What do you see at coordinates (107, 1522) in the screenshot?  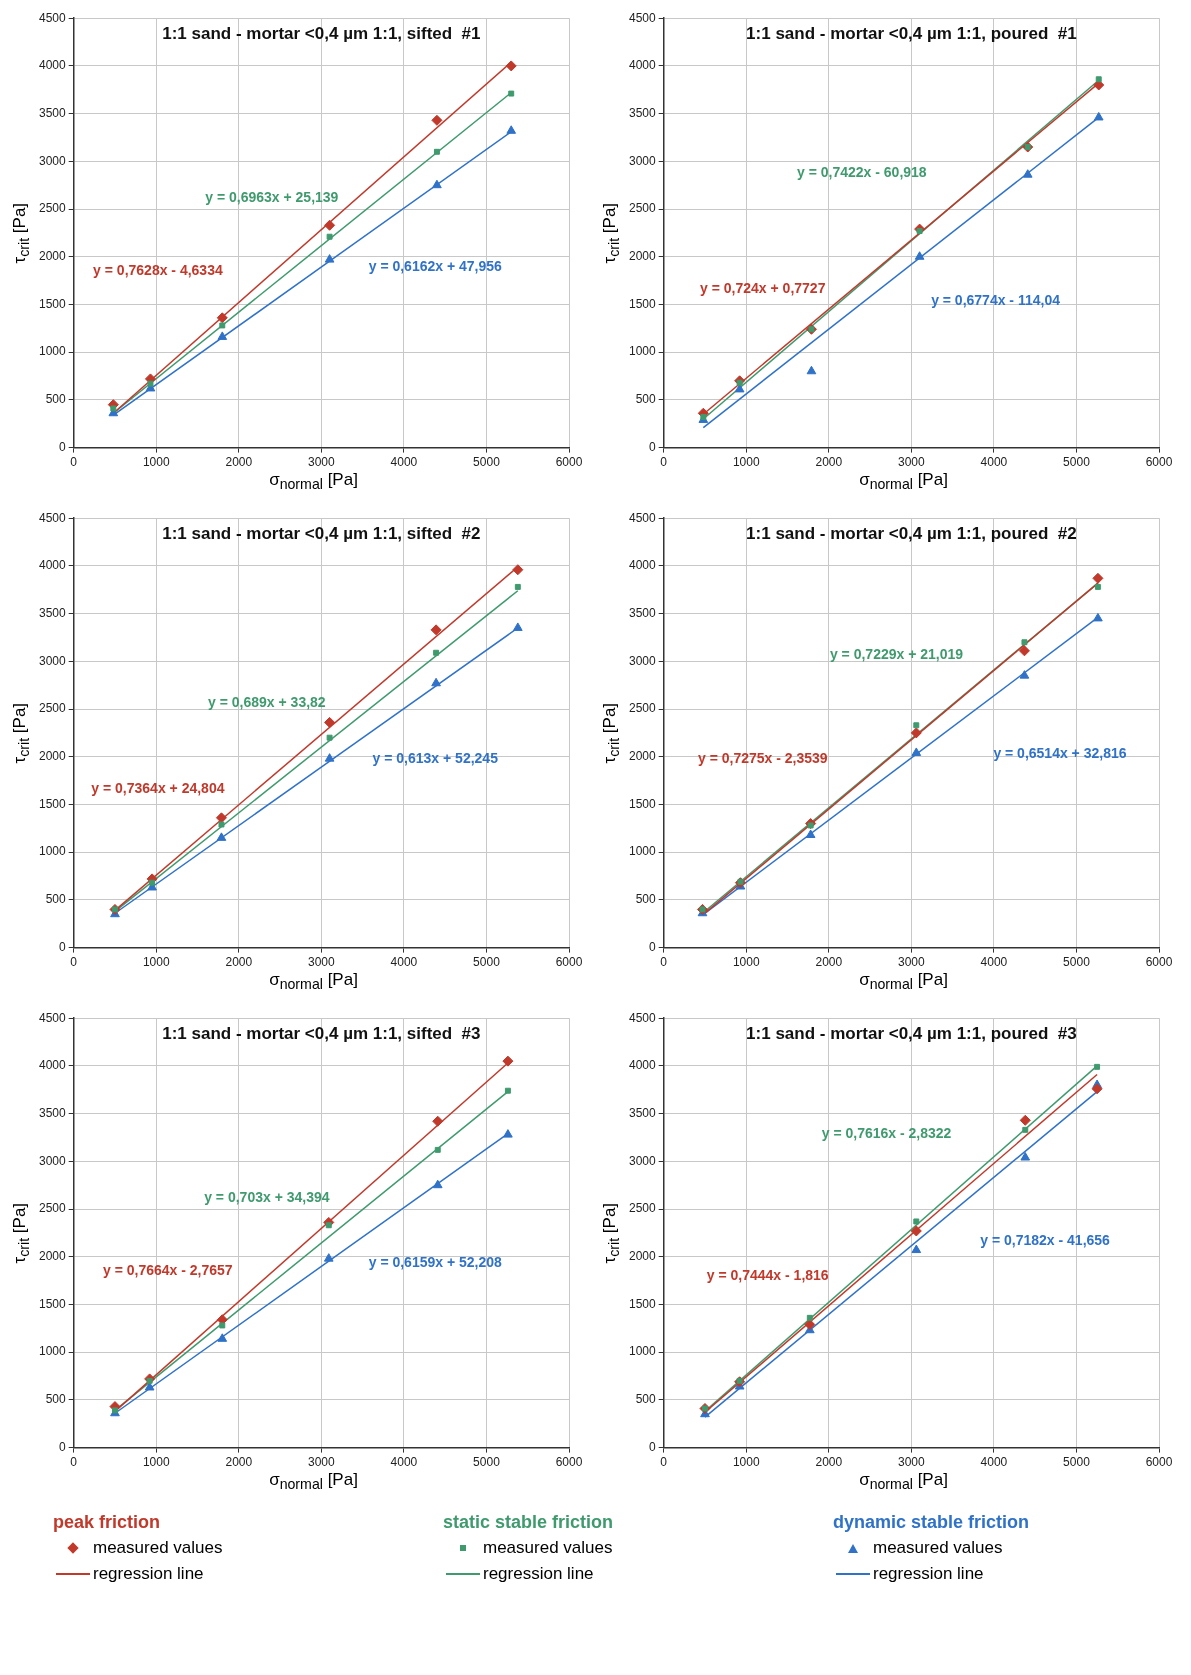 I see `text: peak friction` at bounding box center [107, 1522].